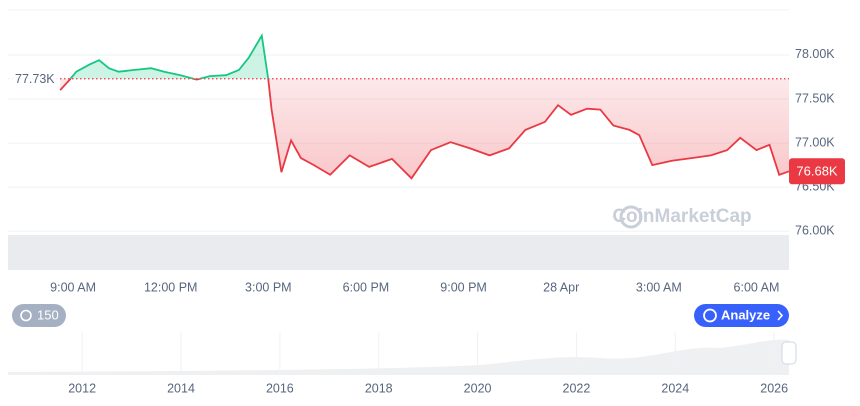 This screenshot has height=406, width=860. What do you see at coordinates (815, 231) in the screenshot?
I see `y-tick-label: 76.00K` at bounding box center [815, 231].